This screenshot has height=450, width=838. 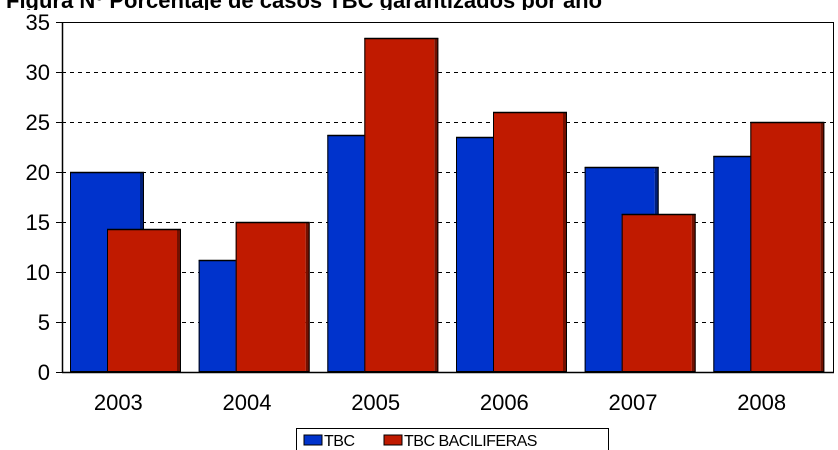 What do you see at coordinates (375, 402) in the screenshot?
I see `x-tick-label-2005: 2005` at bounding box center [375, 402].